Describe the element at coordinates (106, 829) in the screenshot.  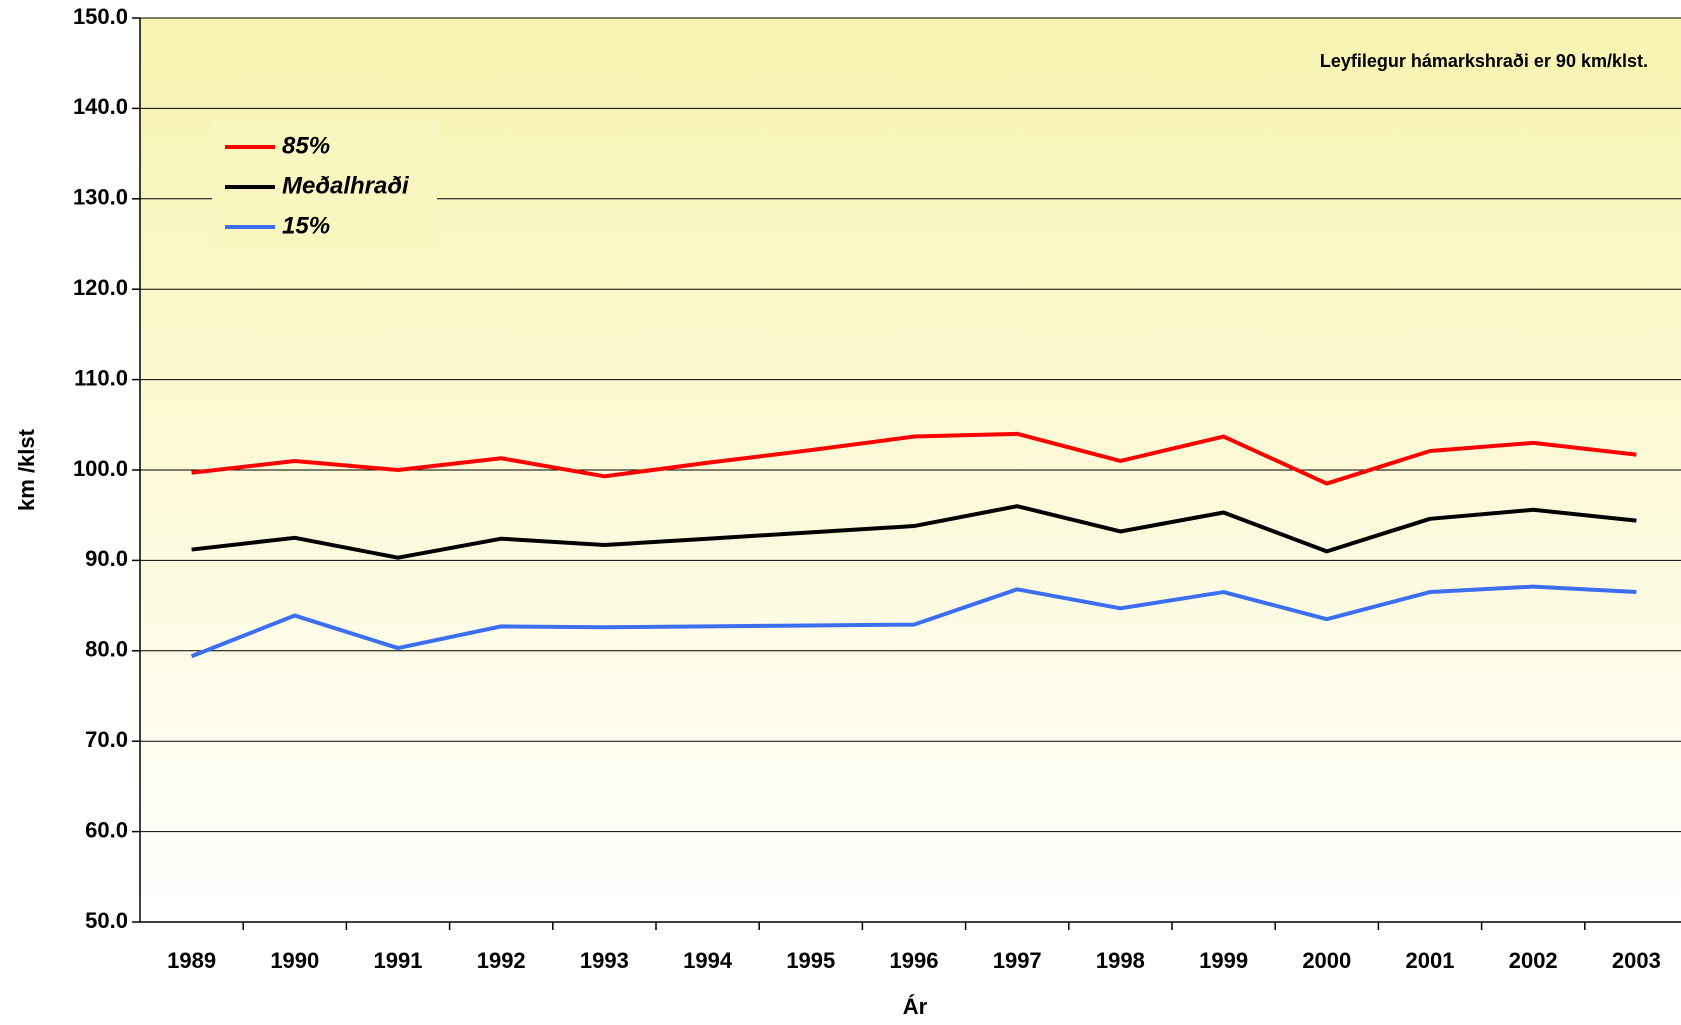
I see `y-tick-label: 60.0` at that location.